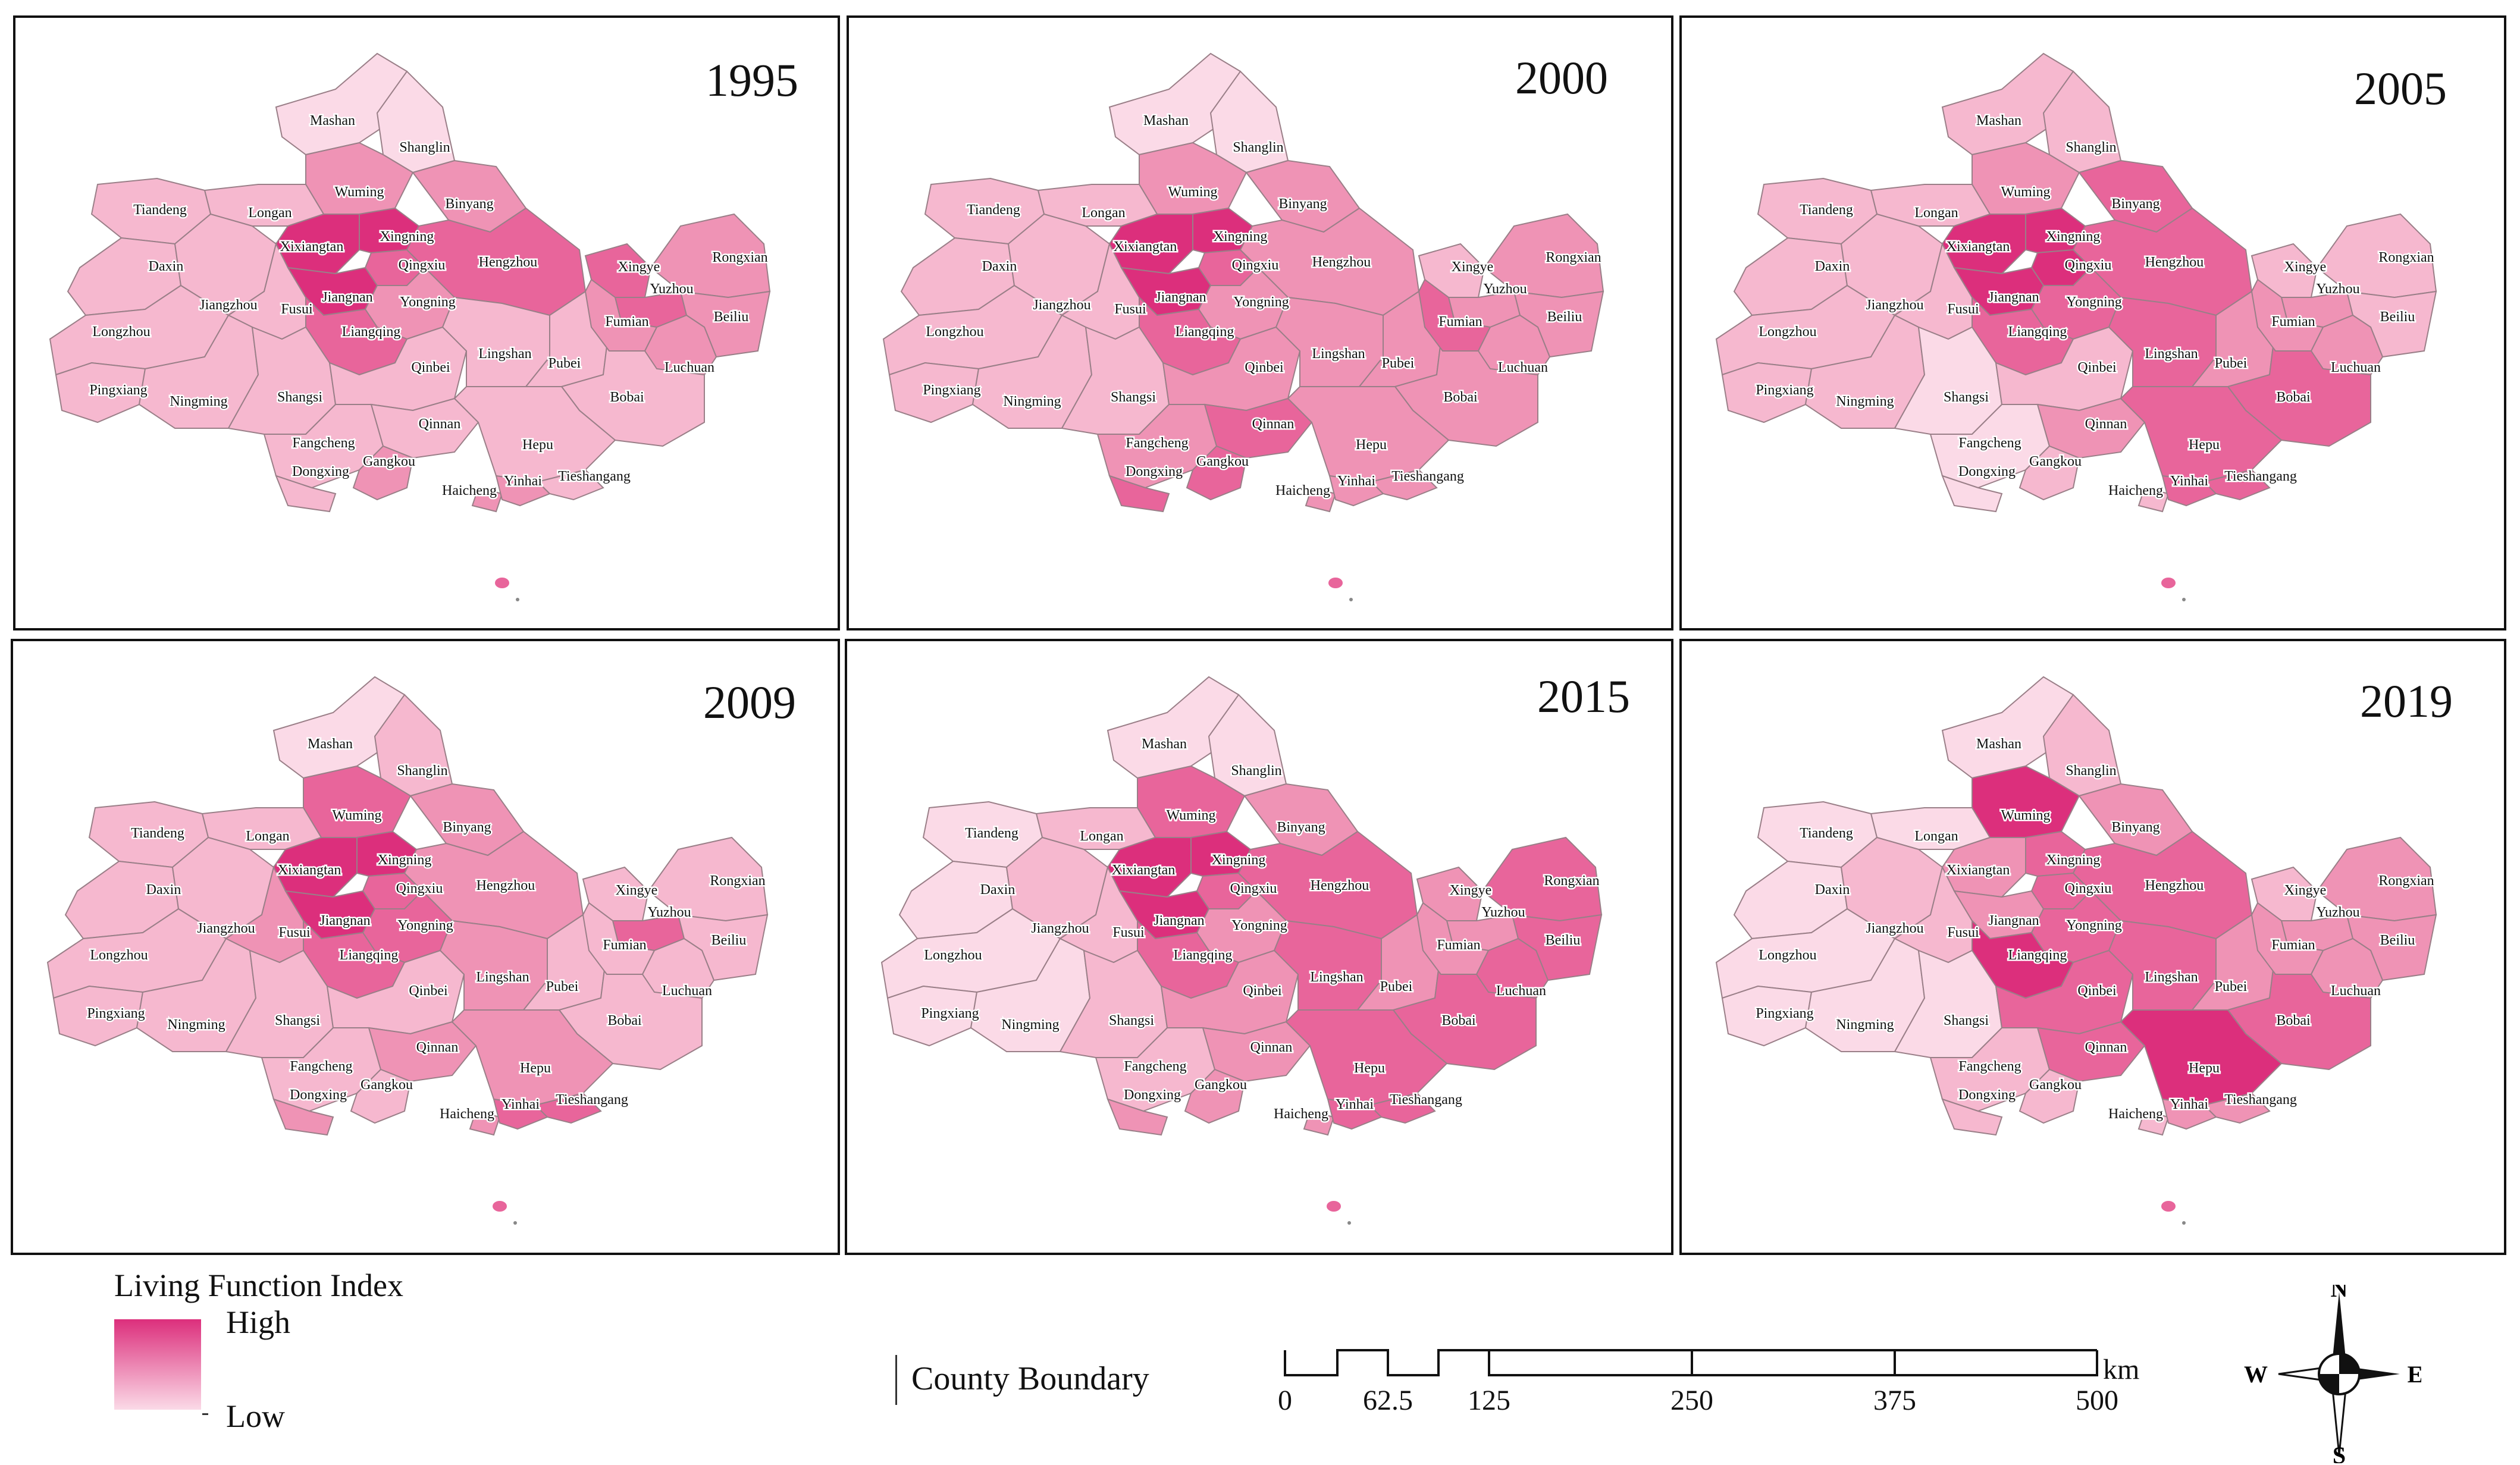 Image resolution: width=2520 pixels, height=1465 pixels. Describe the element at coordinates (2174, 885) in the screenshot. I see `county-label-hengzhou: Hengzhou` at that location.